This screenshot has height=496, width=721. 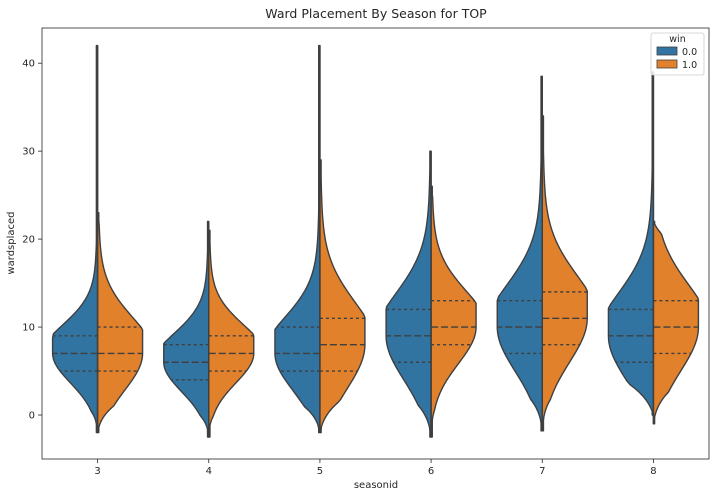 What do you see at coordinates (689, 65) in the screenshot?
I see `legend-label: 1.0` at bounding box center [689, 65].